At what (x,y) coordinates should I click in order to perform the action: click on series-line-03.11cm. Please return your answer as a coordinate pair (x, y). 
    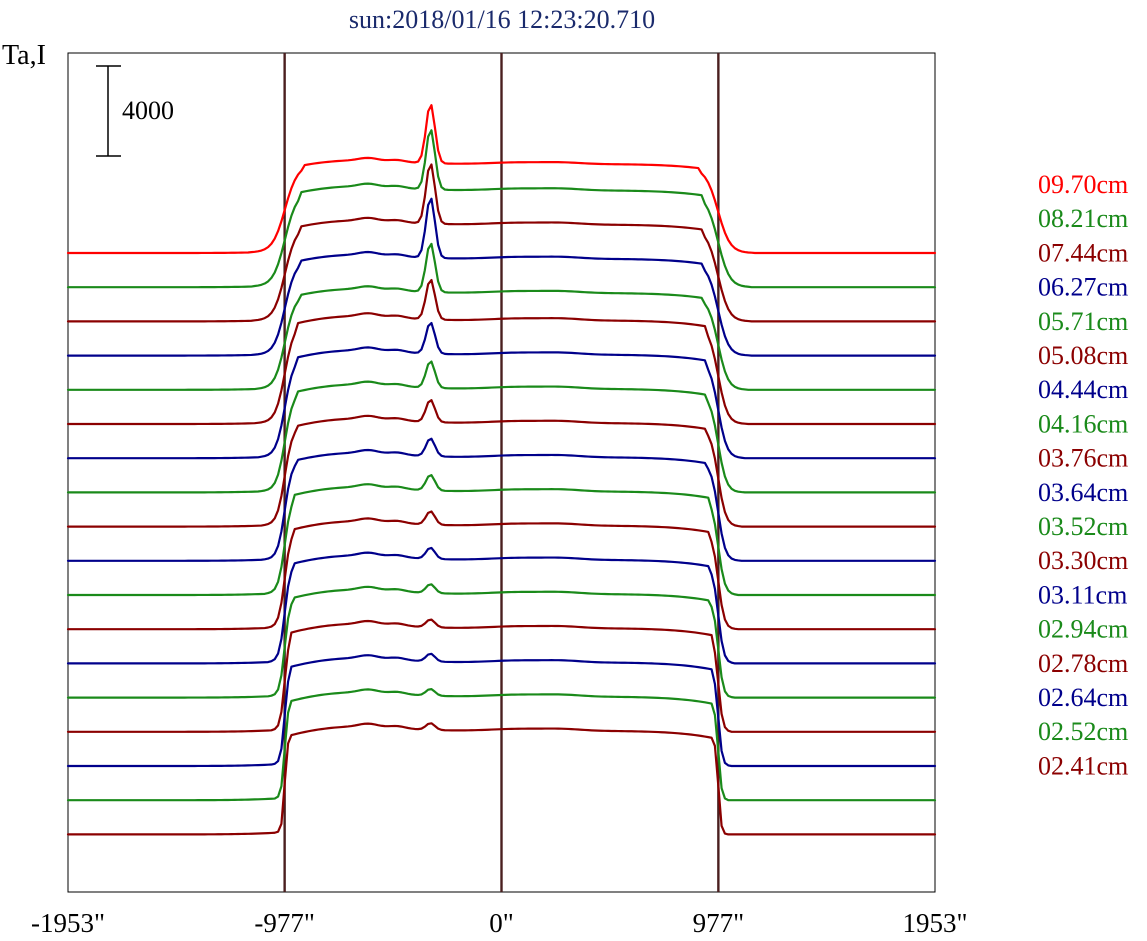
    Looking at the image, I should click on (501, 605).